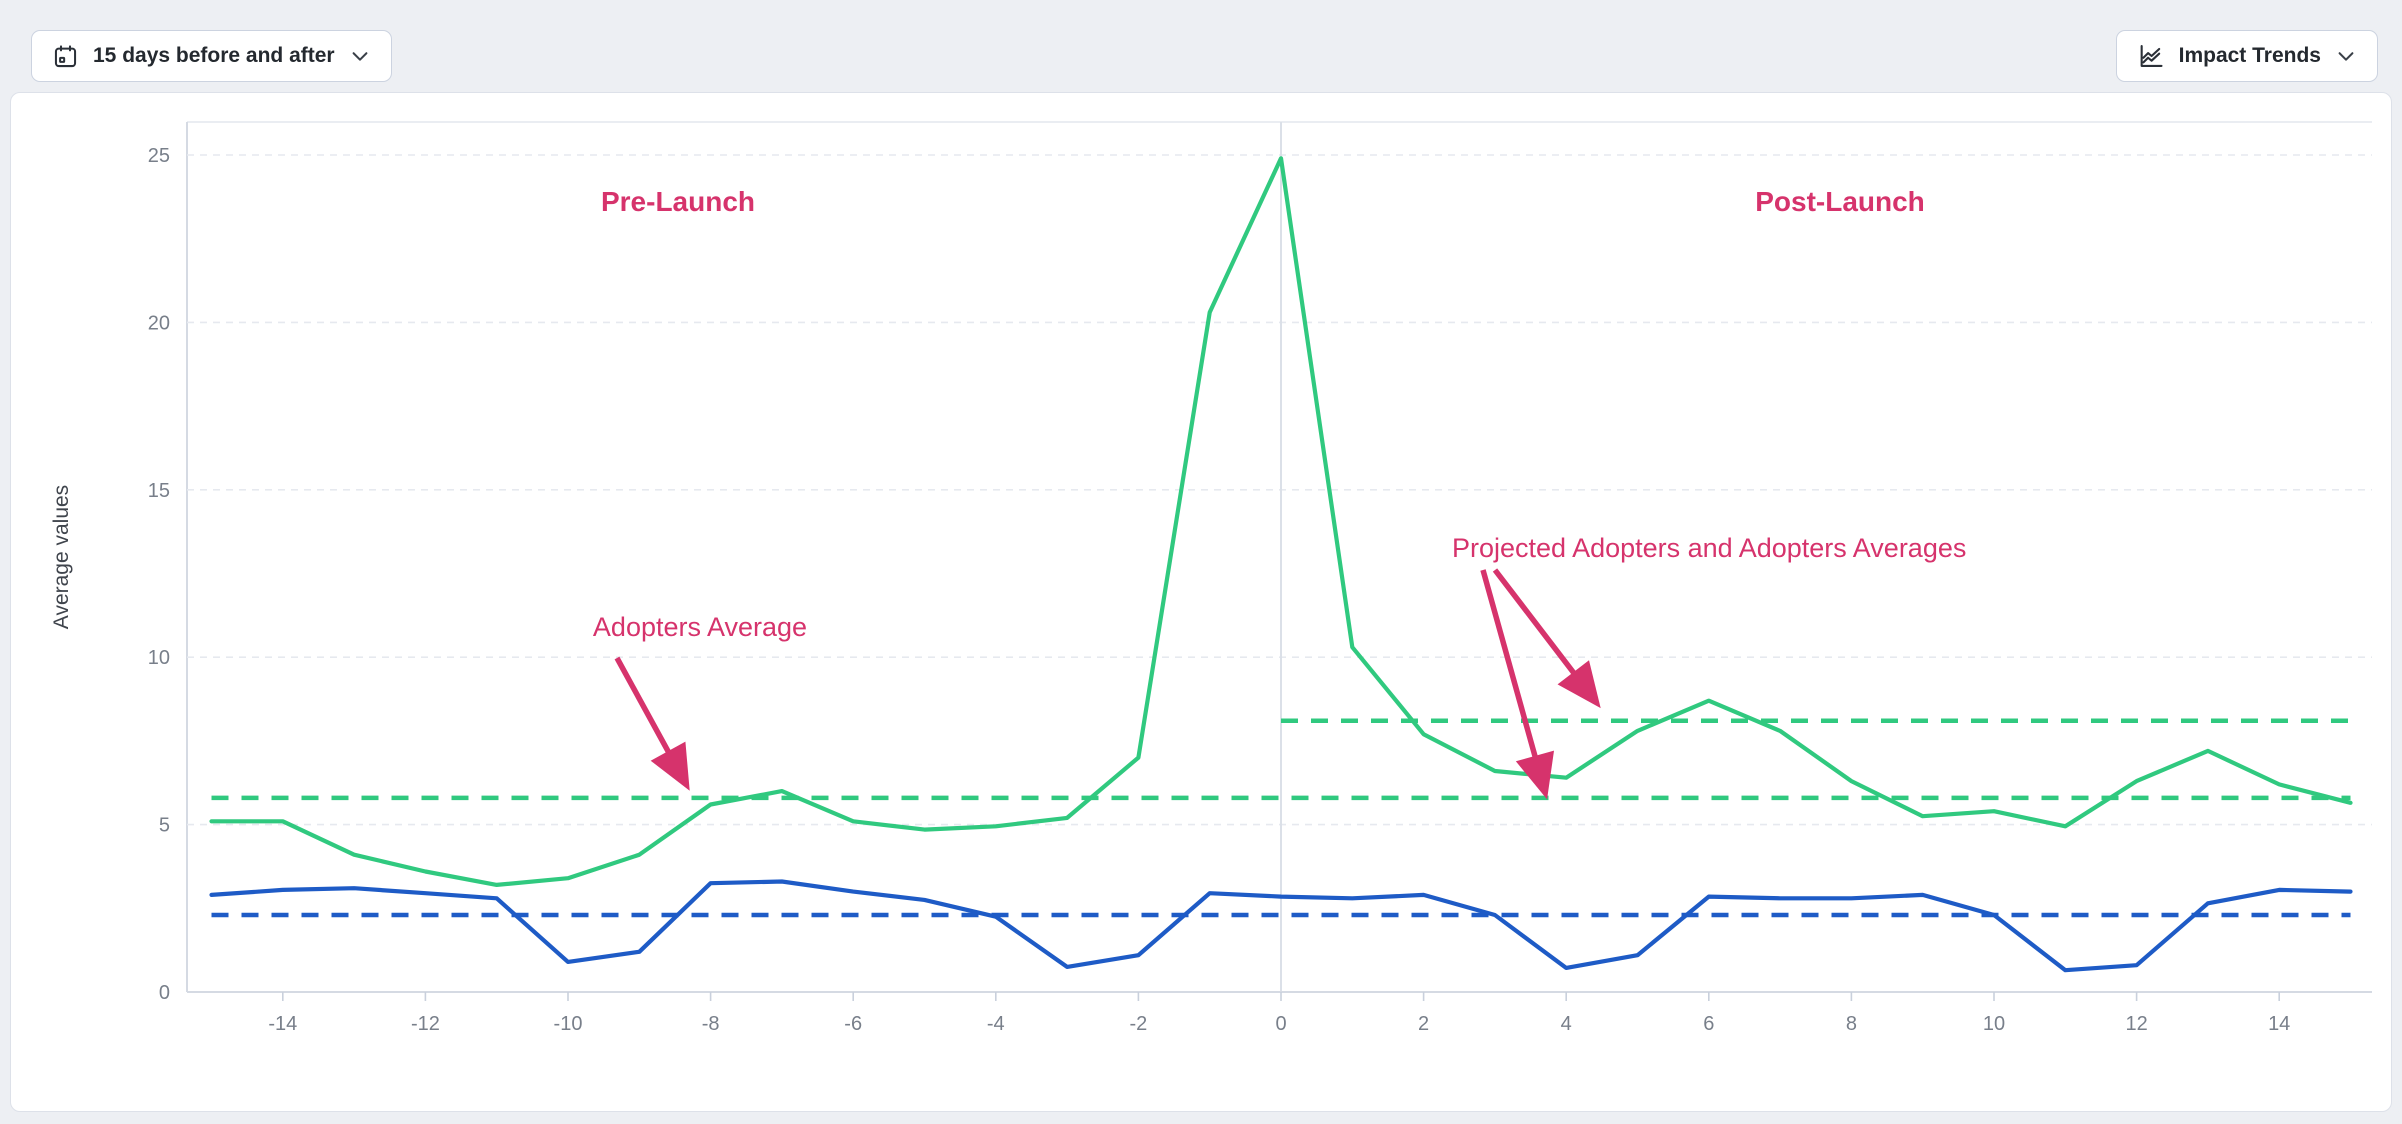  What do you see at coordinates (1994, 1024) in the screenshot?
I see `x-tick-label-10: 10` at bounding box center [1994, 1024].